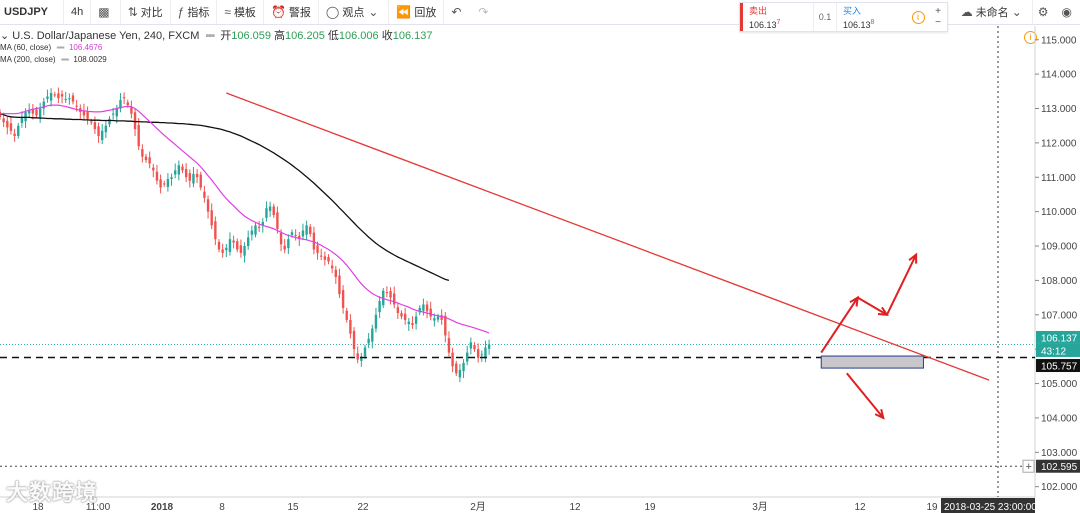  I want to click on chart-type-button: ▩, so click(106, 12).